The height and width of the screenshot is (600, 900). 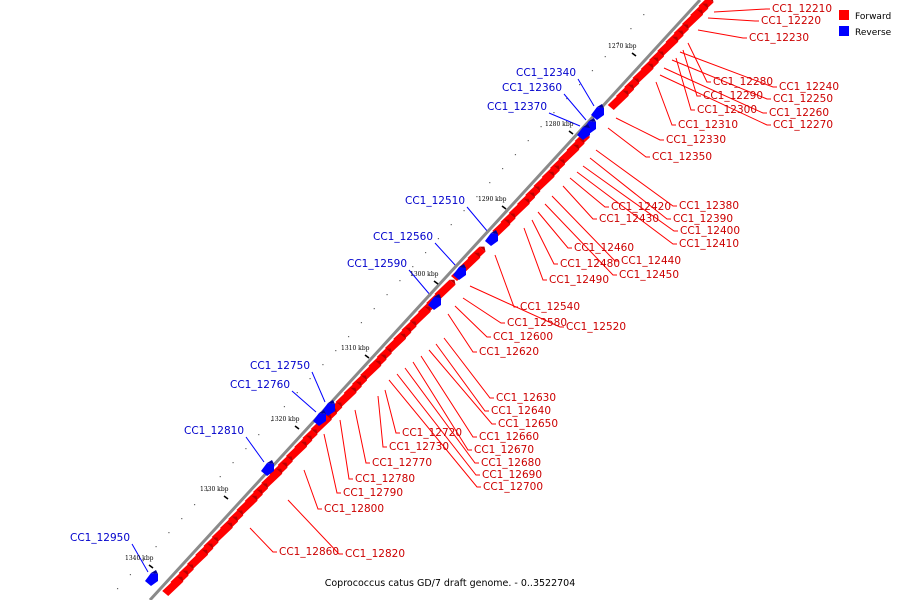 I want to click on forward-gene-label: CC1_12290, so click(x=733, y=96).